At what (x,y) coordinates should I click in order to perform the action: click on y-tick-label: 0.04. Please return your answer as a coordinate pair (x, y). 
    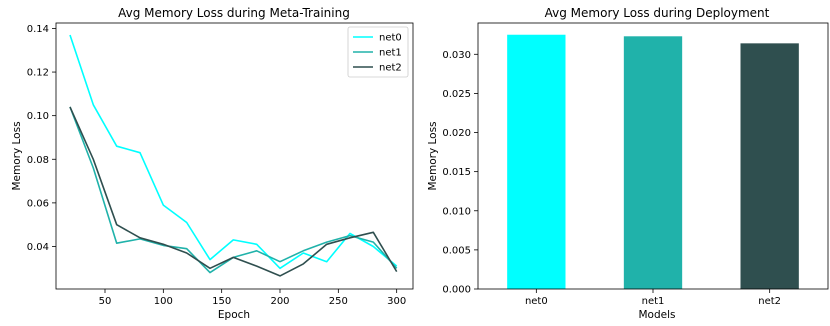
    Looking at the image, I should click on (38, 247).